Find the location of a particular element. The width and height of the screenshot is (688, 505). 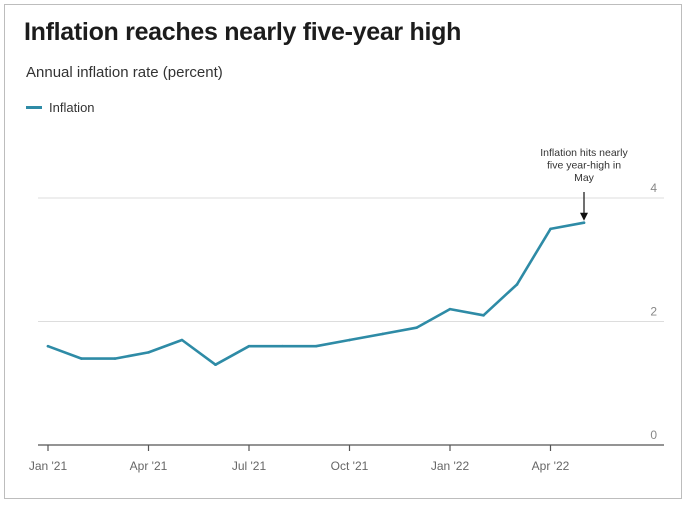

y-tick-label-4: 4 is located at coordinates (653, 188).